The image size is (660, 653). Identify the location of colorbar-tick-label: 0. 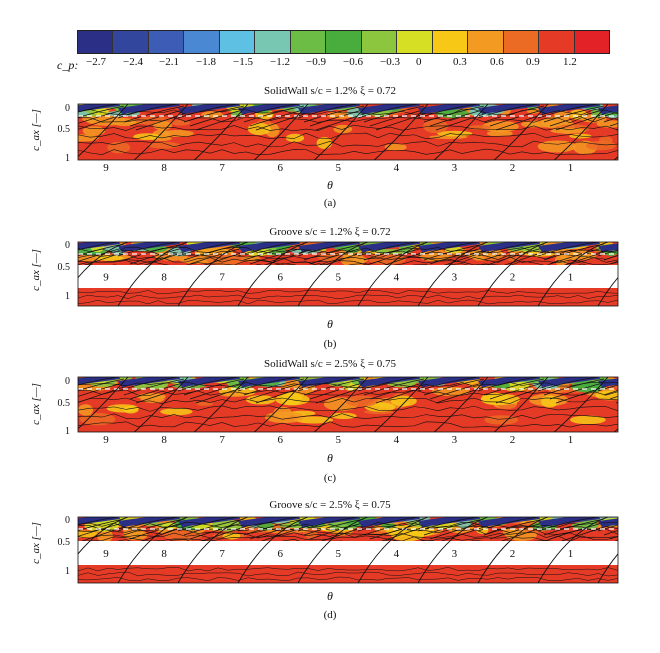
(419, 62).